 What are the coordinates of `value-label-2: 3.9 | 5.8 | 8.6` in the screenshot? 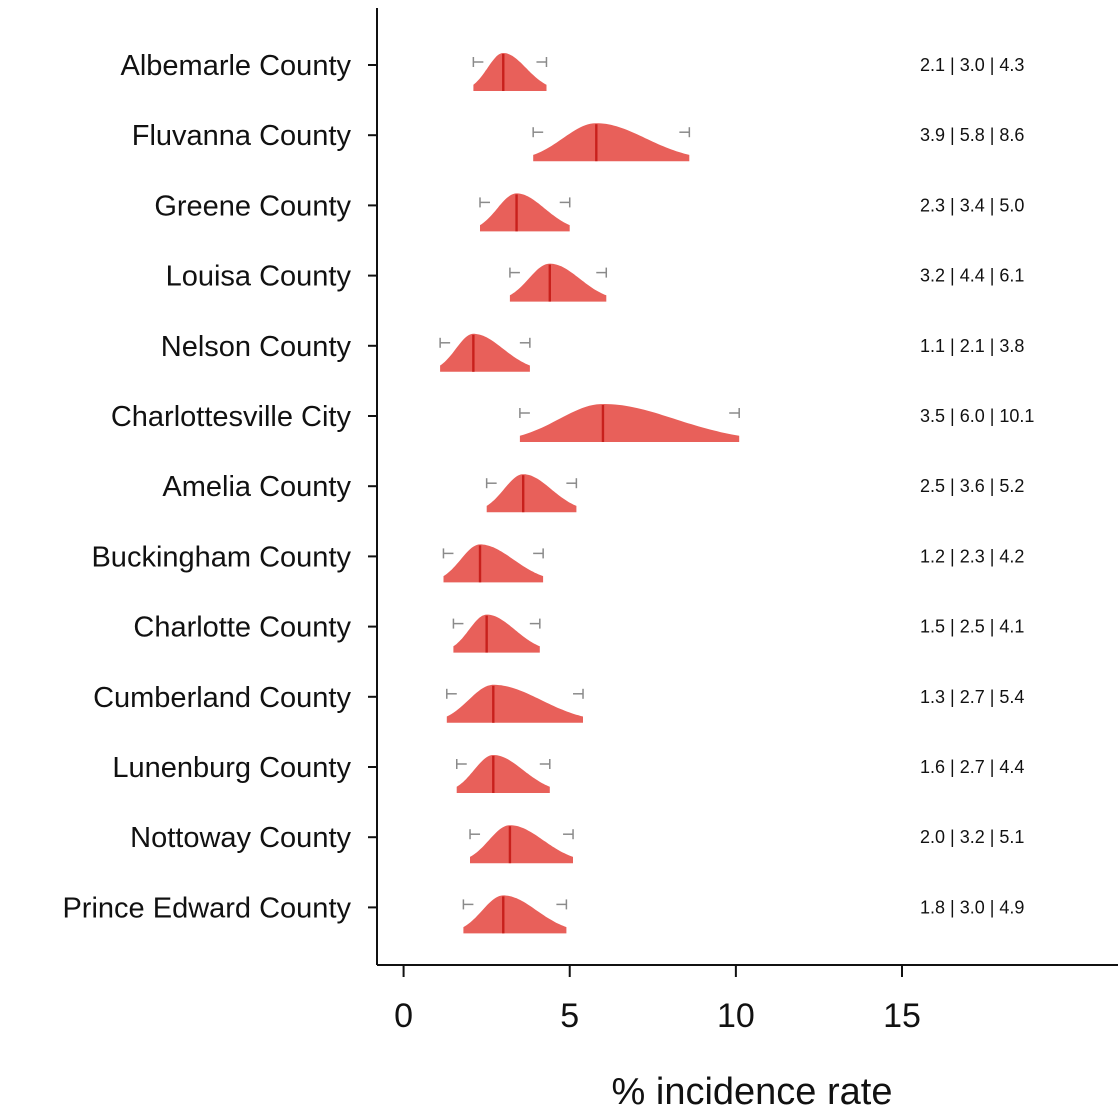 It's located at (972, 135).